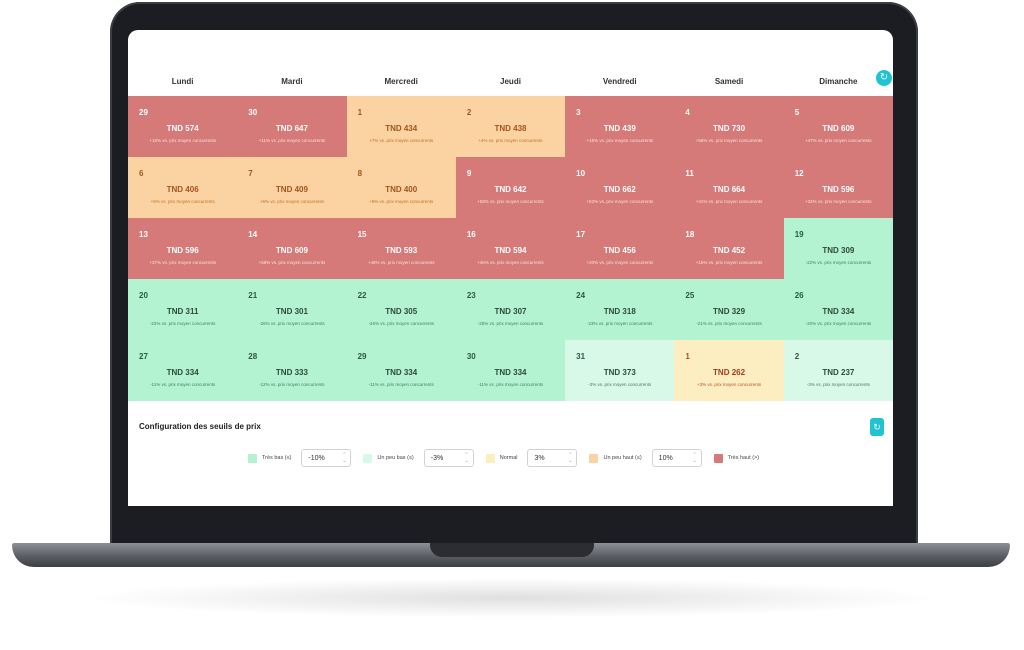 This screenshot has height=650, width=1024. Describe the element at coordinates (620, 309) in the screenshot. I see `calendar-day-cell: 24 TND 318 -23% vs. prix moyen concurrents` at that location.